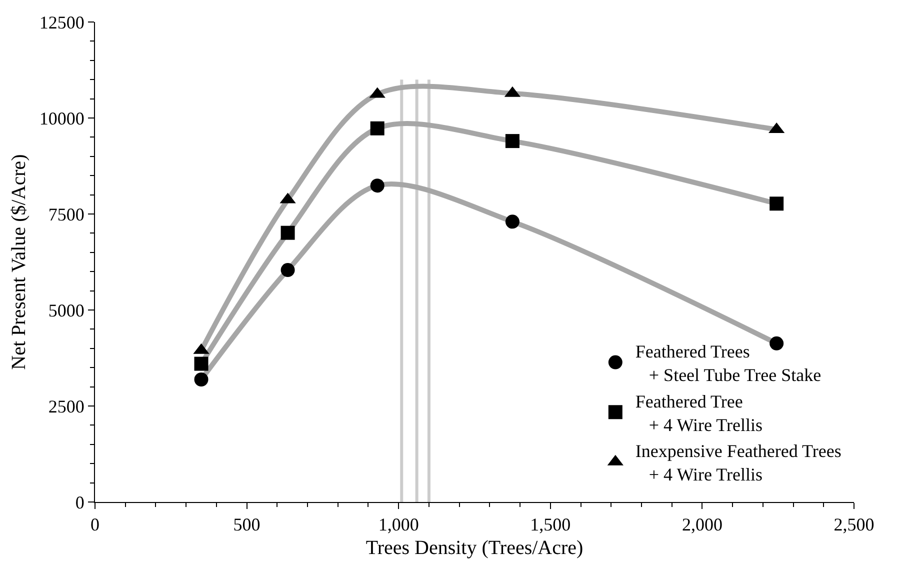  I want to click on x-tick-label: 2,000, so click(702, 524).